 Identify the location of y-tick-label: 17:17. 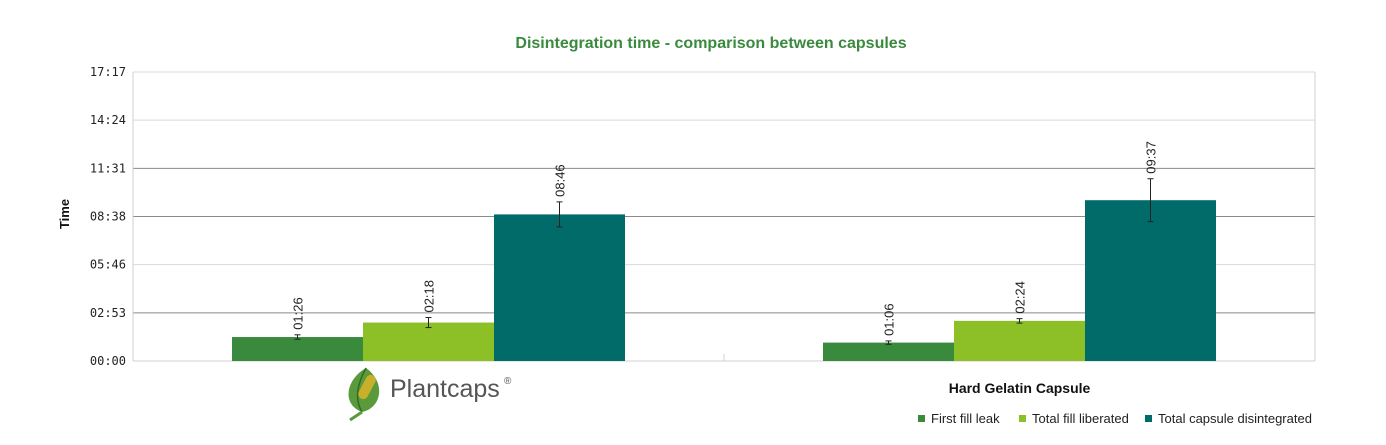
(108, 72).